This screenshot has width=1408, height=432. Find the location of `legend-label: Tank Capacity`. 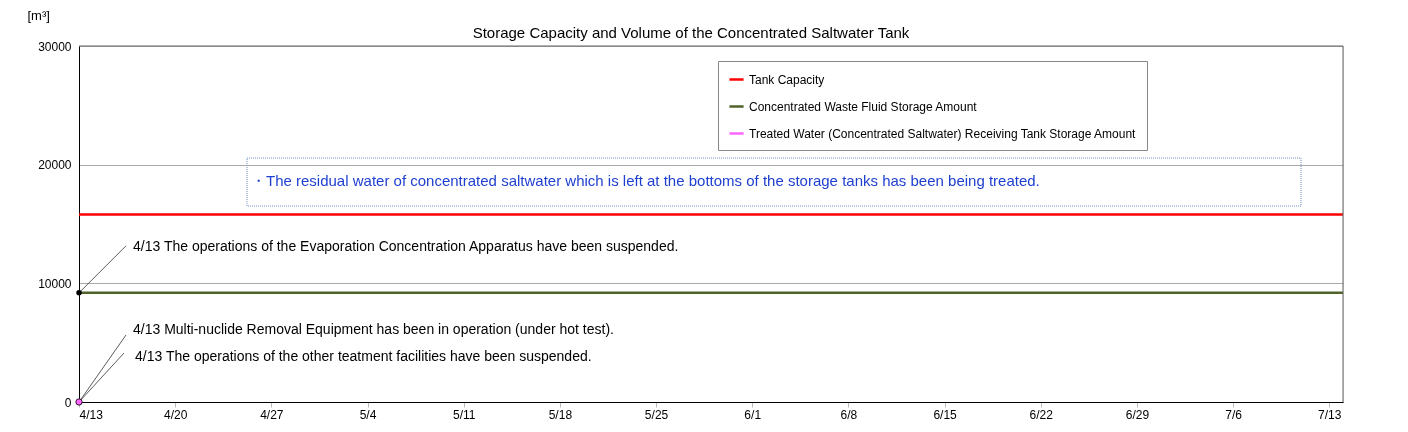

legend-label: Tank Capacity is located at coordinates (787, 79).